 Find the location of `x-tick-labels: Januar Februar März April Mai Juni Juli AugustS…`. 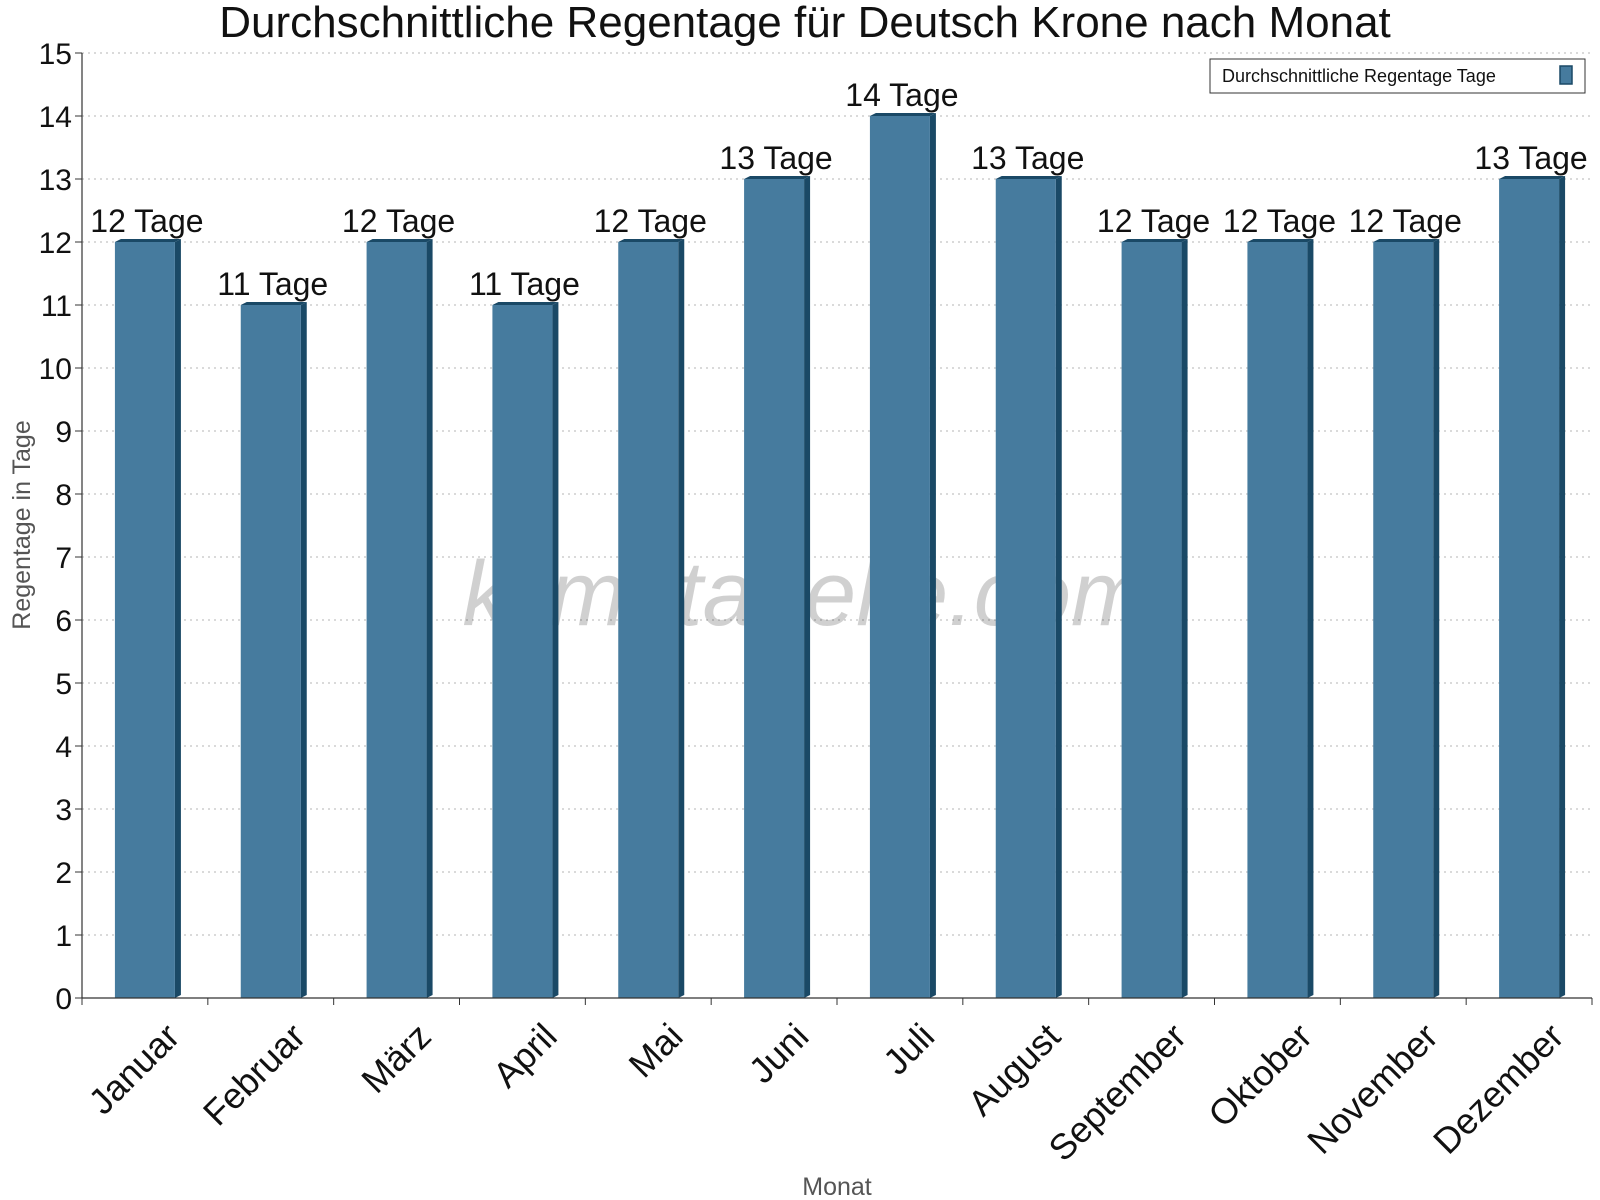

x-tick-labels: Januar Februar März April Mai Juni Juli AugustS… is located at coordinates (825, 1092).